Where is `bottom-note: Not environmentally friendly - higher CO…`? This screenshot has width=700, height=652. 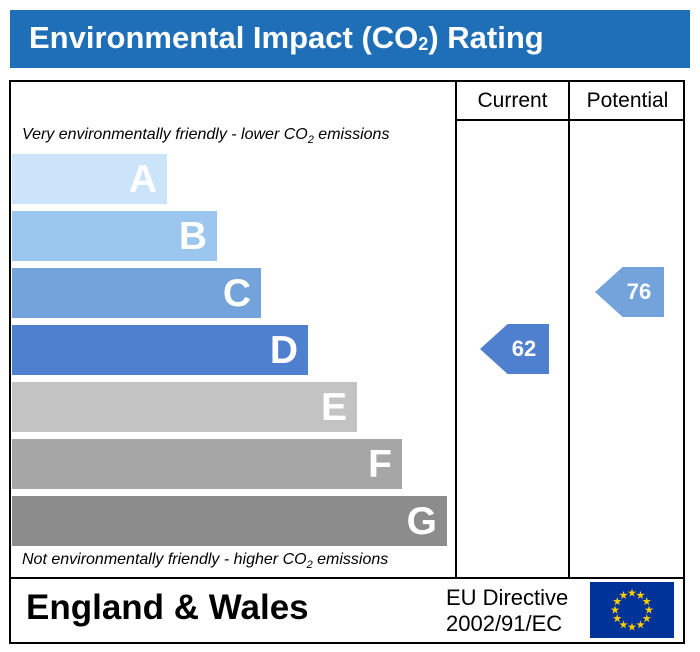
bottom-note: Not environmentally friendly - higher CO… is located at coordinates (205, 561).